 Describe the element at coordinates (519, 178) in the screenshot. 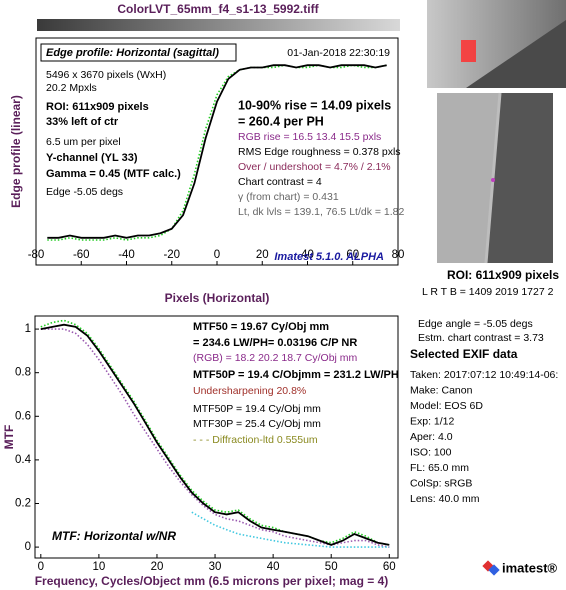

I see `roi-dark` at that location.